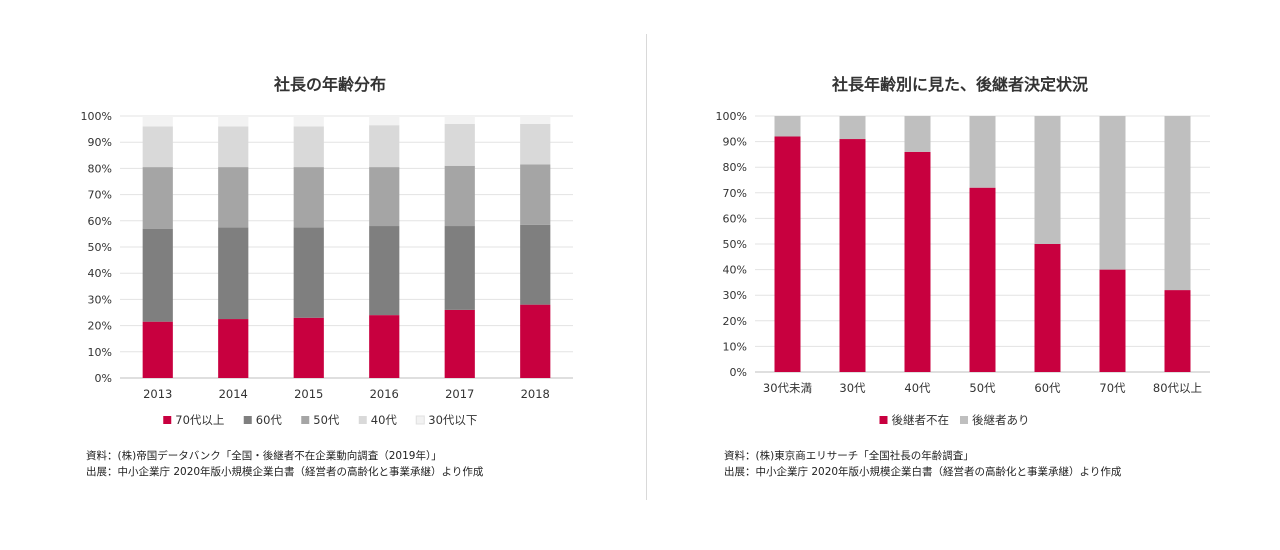 Image resolution: width=1280 pixels, height=550 pixels. What do you see at coordinates (308, 394) in the screenshot?
I see `x-tick-label: 2015` at bounding box center [308, 394].